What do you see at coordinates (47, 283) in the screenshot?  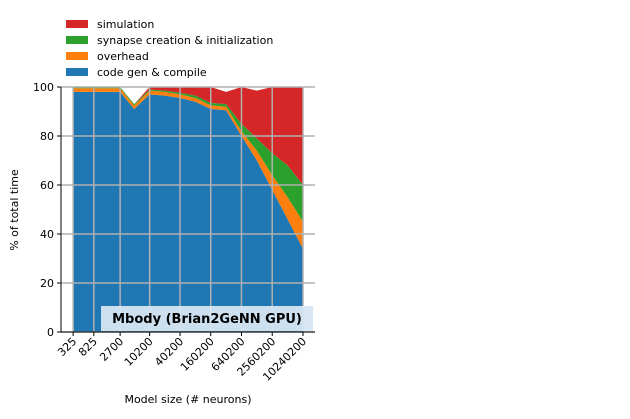 I see `y-tick-label: 20` at bounding box center [47, 283].